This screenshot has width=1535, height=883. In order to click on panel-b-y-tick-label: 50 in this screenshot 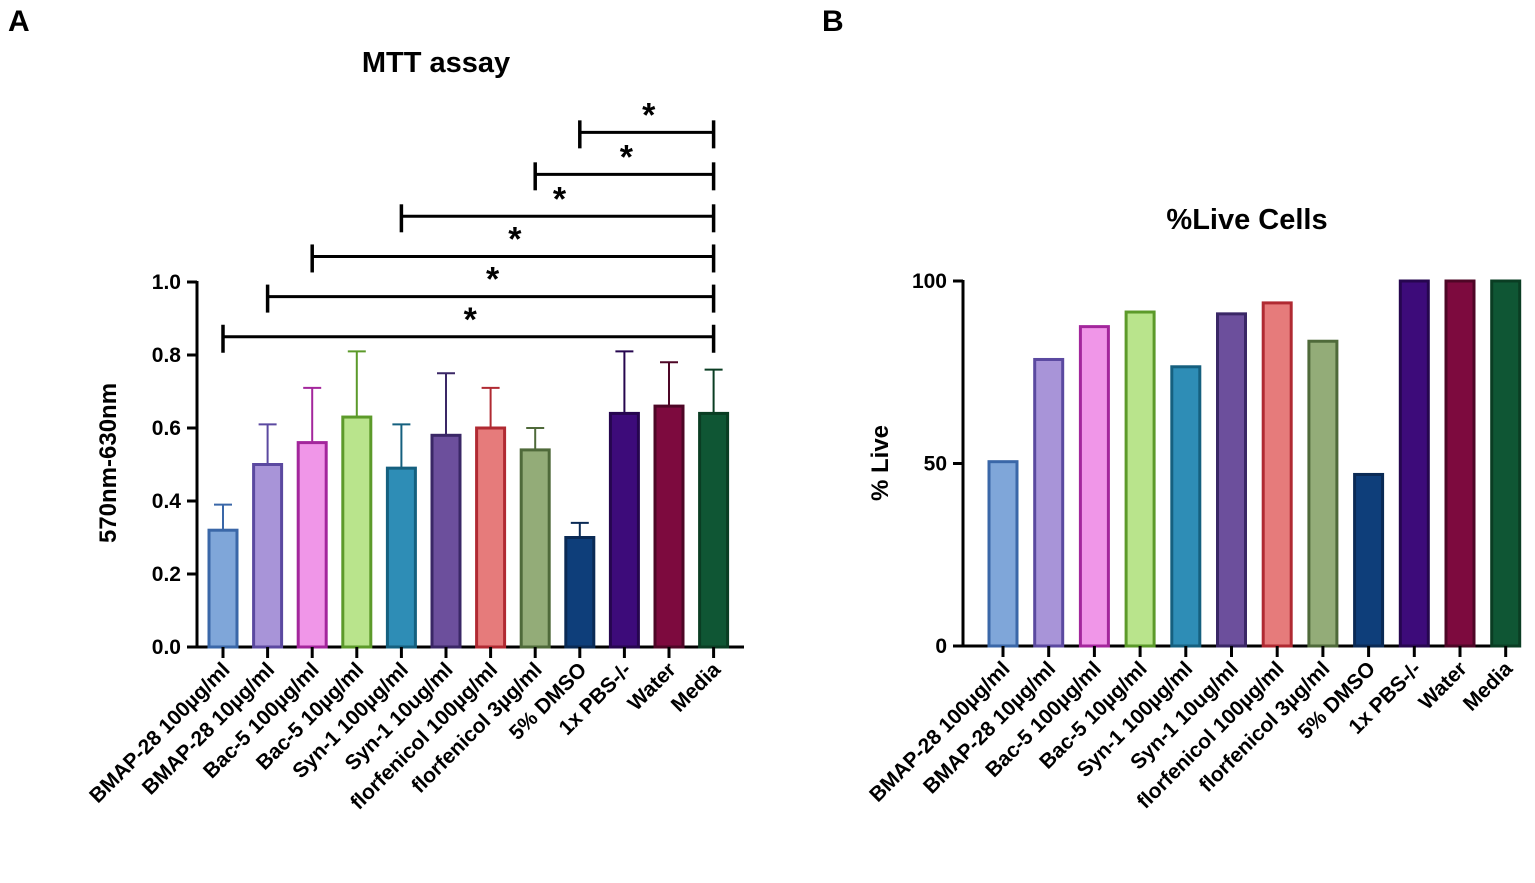, I will do `click(935, 464)`.